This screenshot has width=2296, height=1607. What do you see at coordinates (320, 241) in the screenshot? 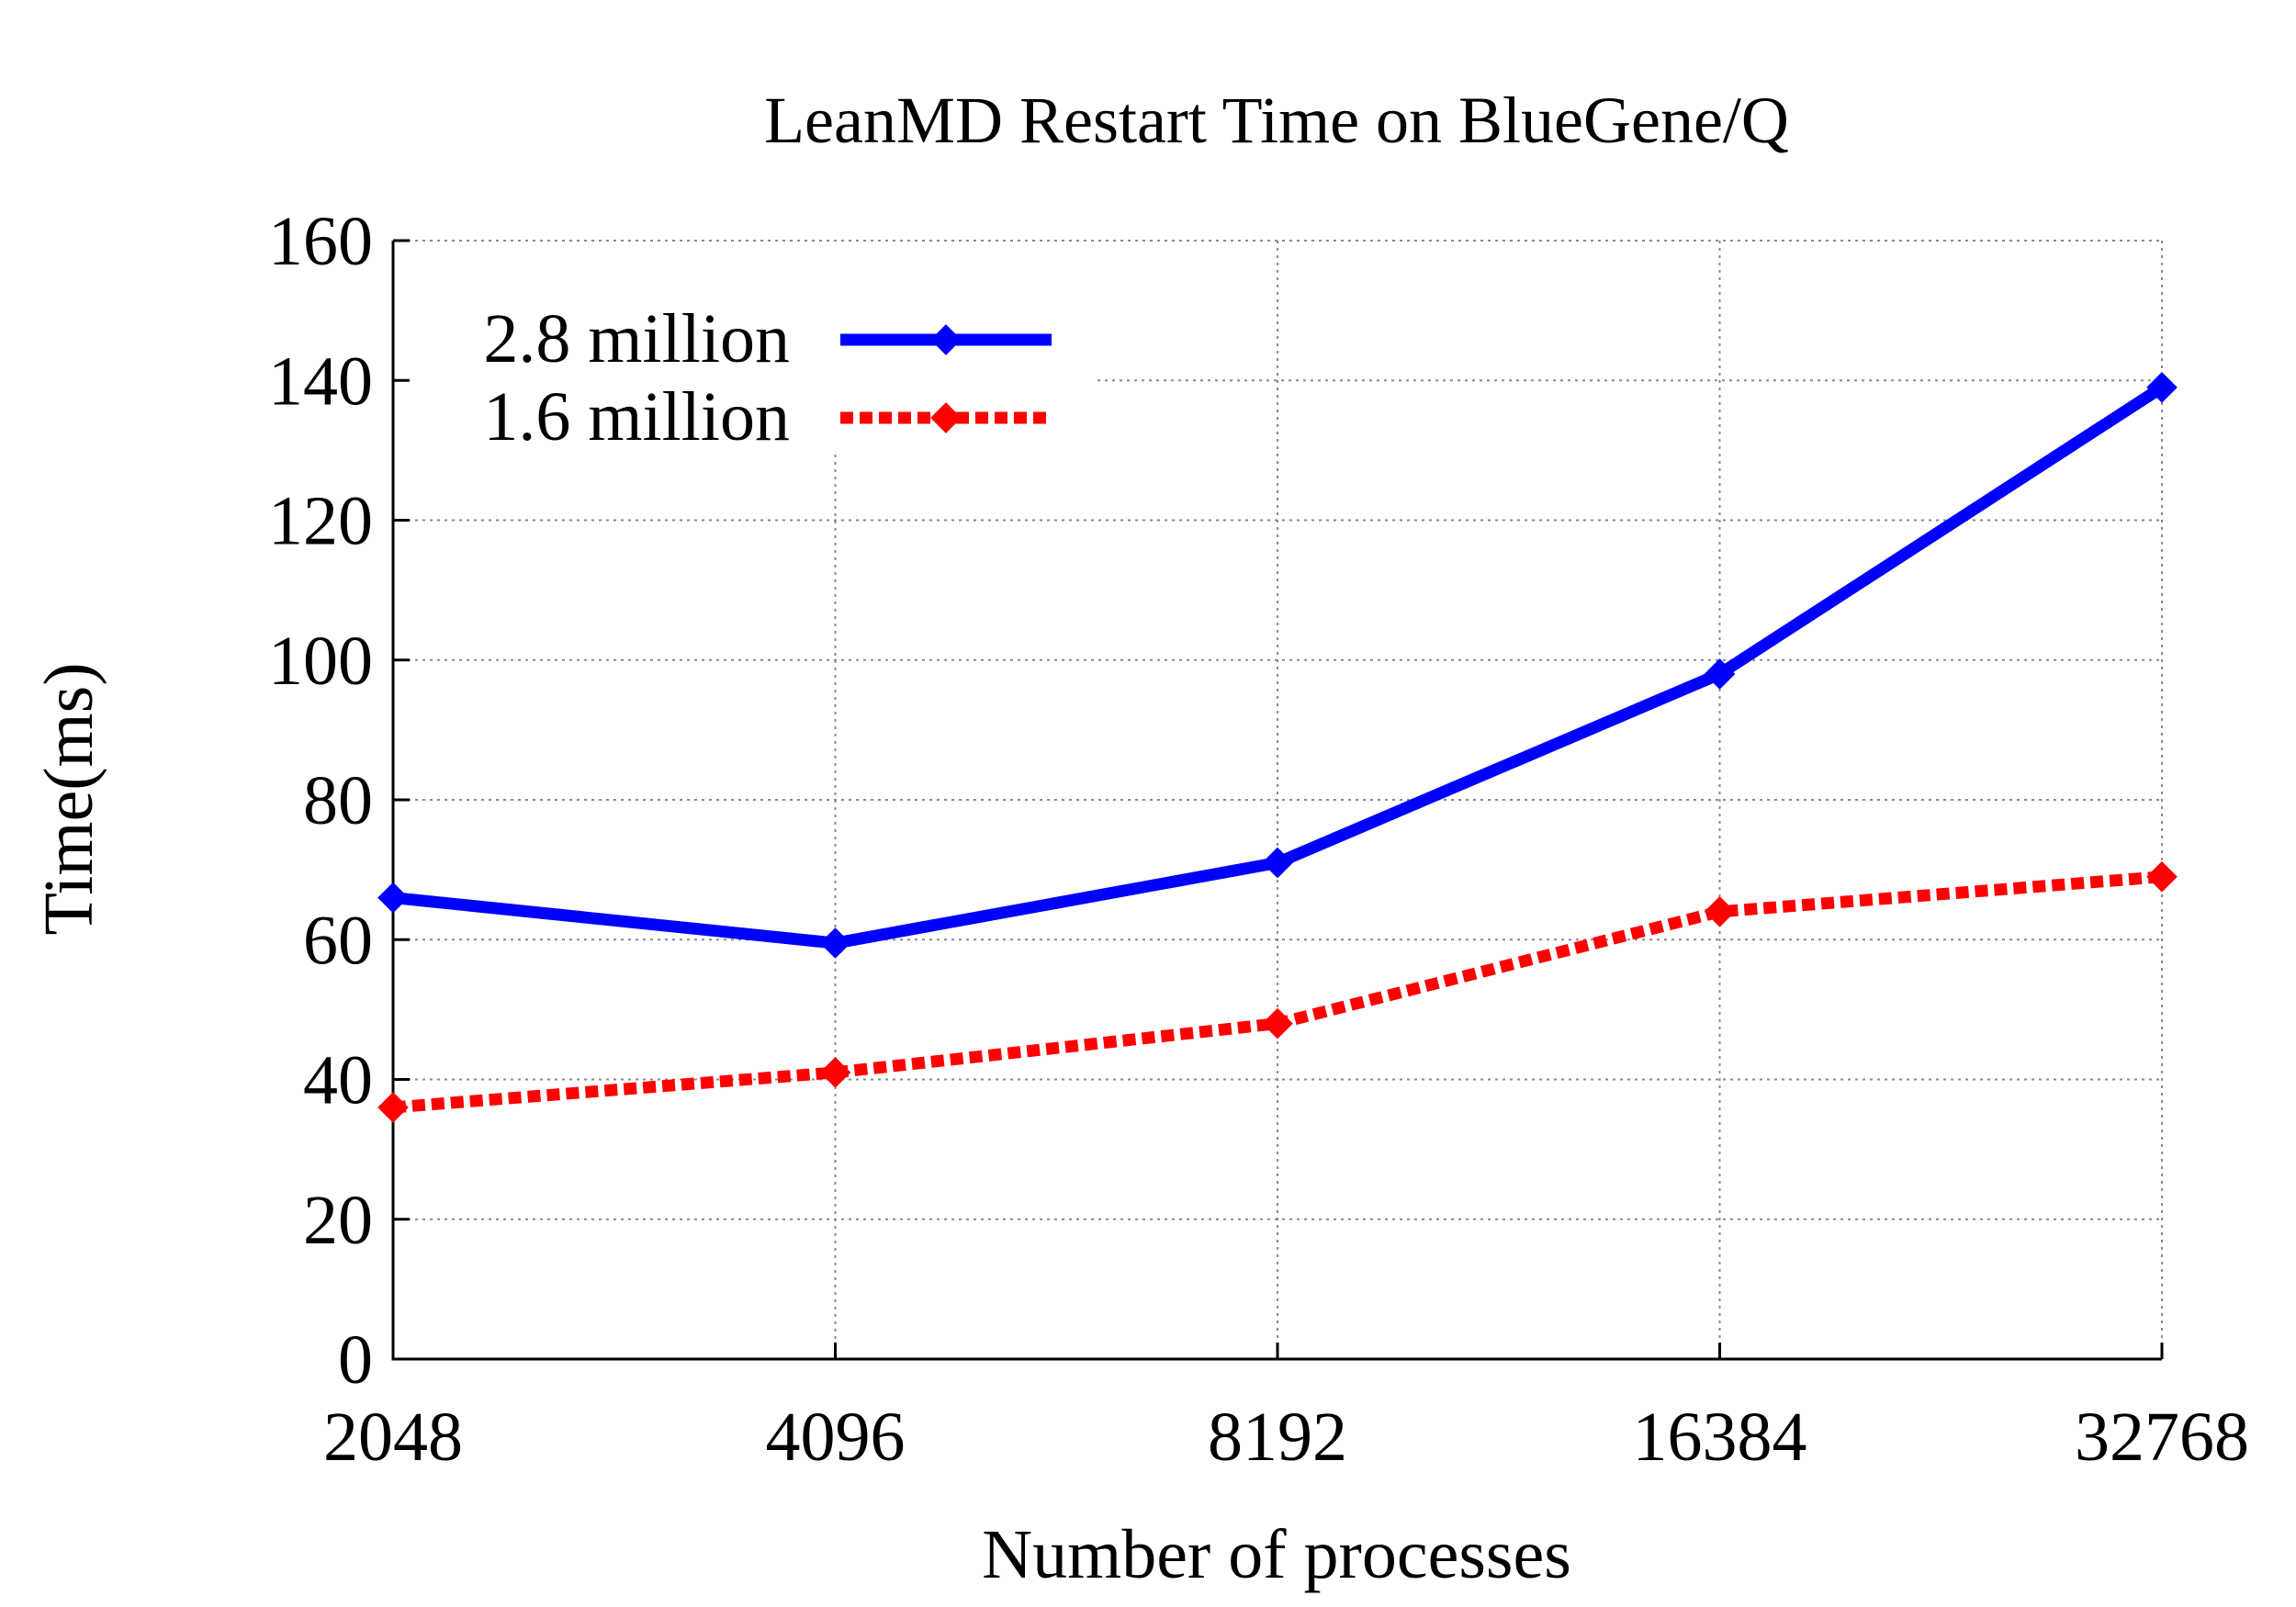
I see `y-tick-label: 160` at bounding box center [320, 241].